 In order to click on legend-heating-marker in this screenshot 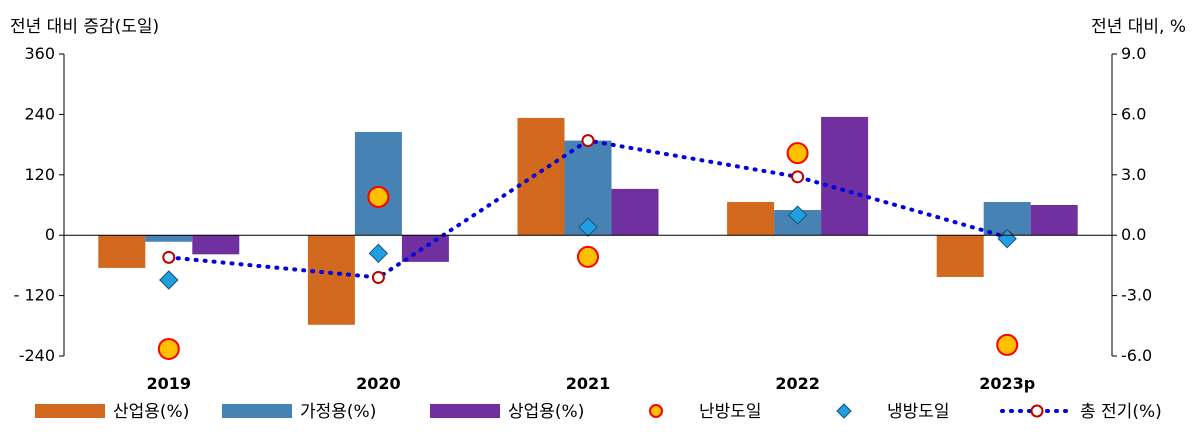, I will do `click(656, 411)`.